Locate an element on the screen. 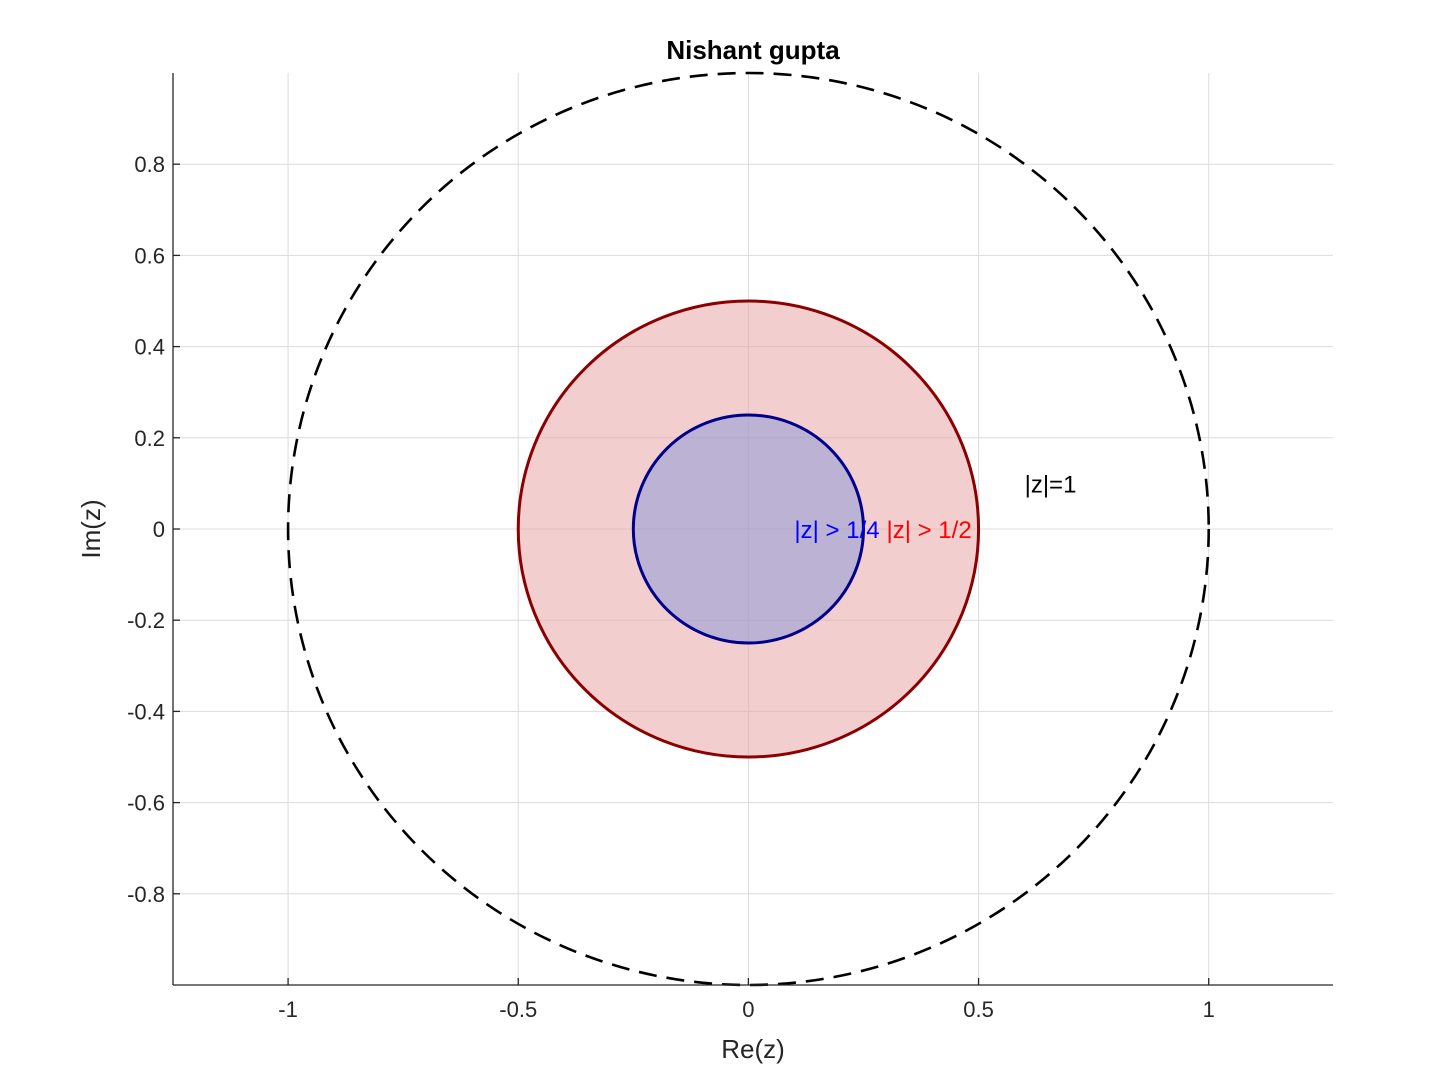 The height and width of the screenshot is (1084, 1454). y-tick-label: 0 is located at coordinates (159, 529).